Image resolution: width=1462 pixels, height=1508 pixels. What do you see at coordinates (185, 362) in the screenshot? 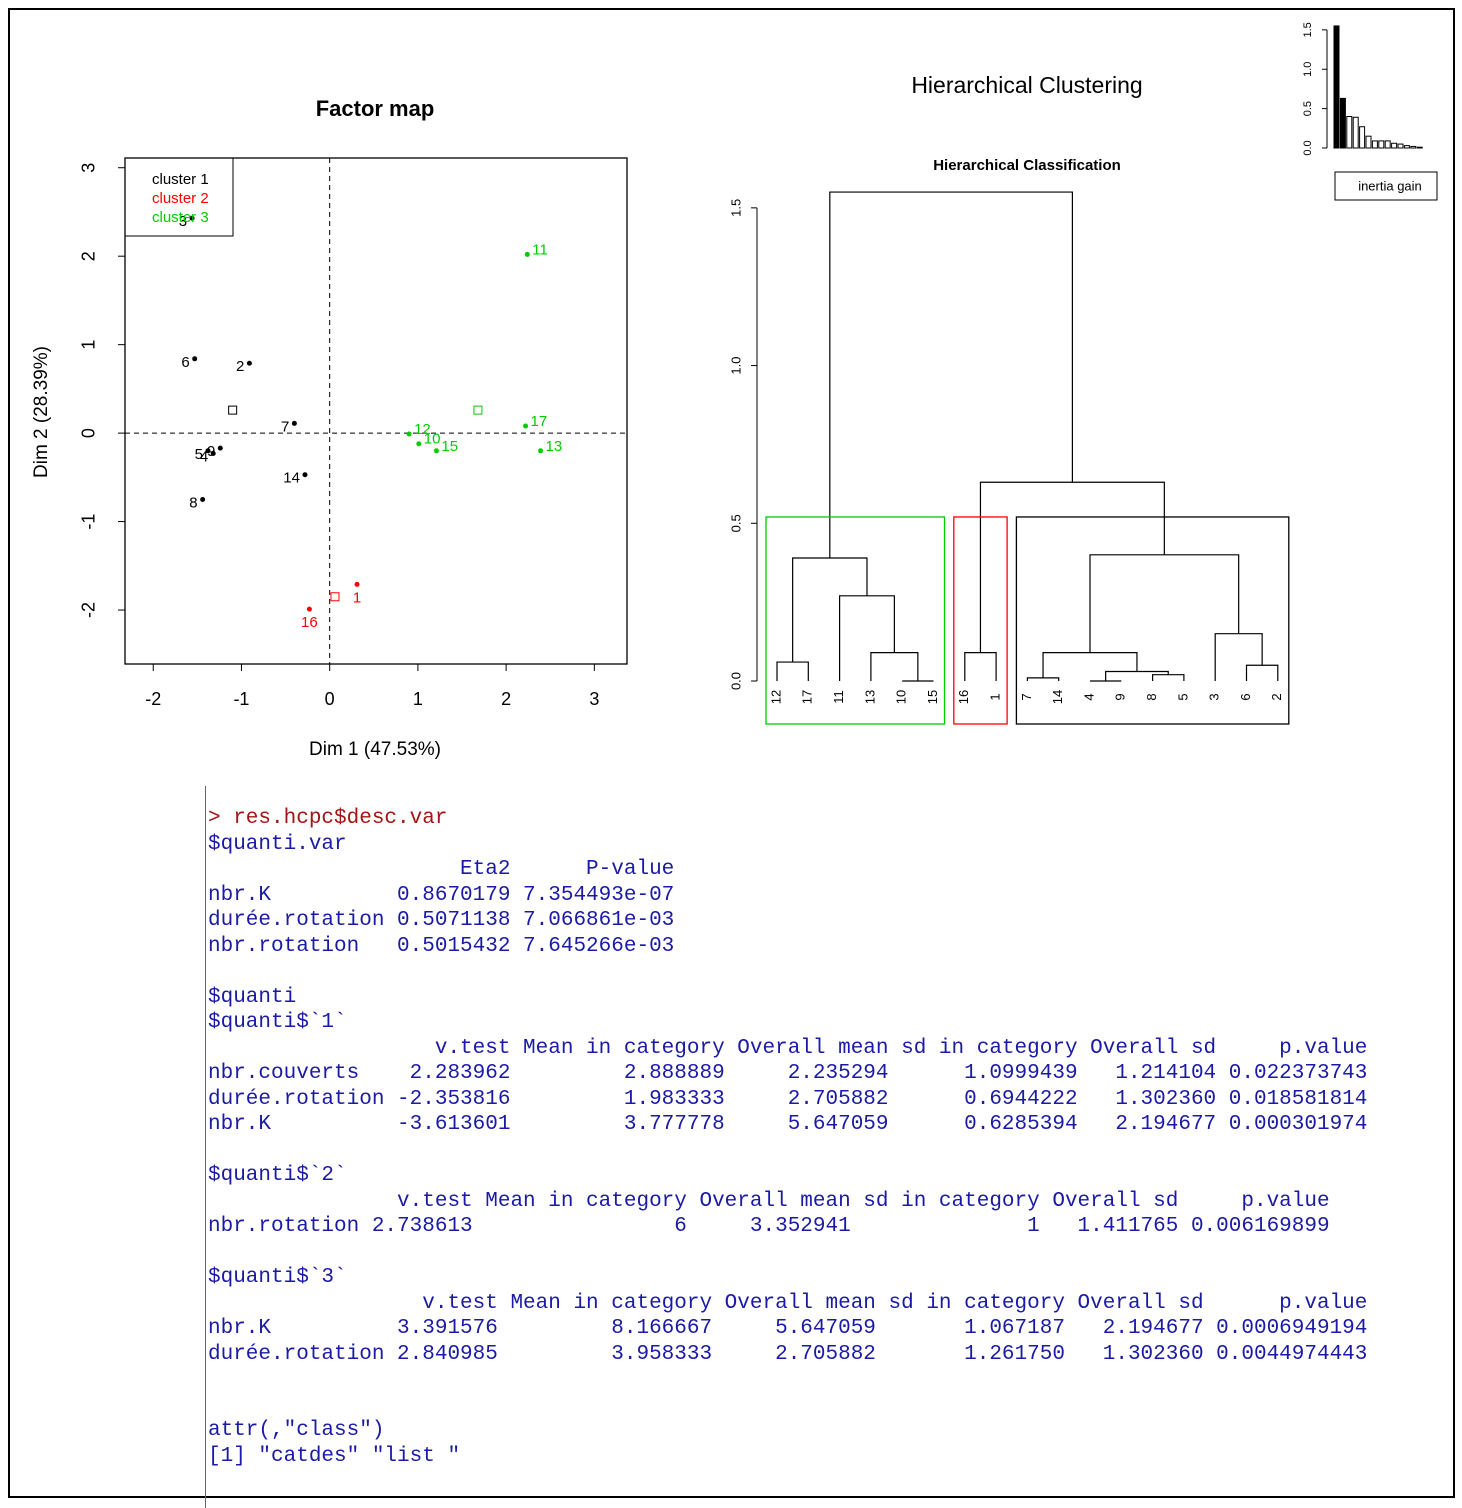
I see `point-label: 6` at bounding box center [185, 362].